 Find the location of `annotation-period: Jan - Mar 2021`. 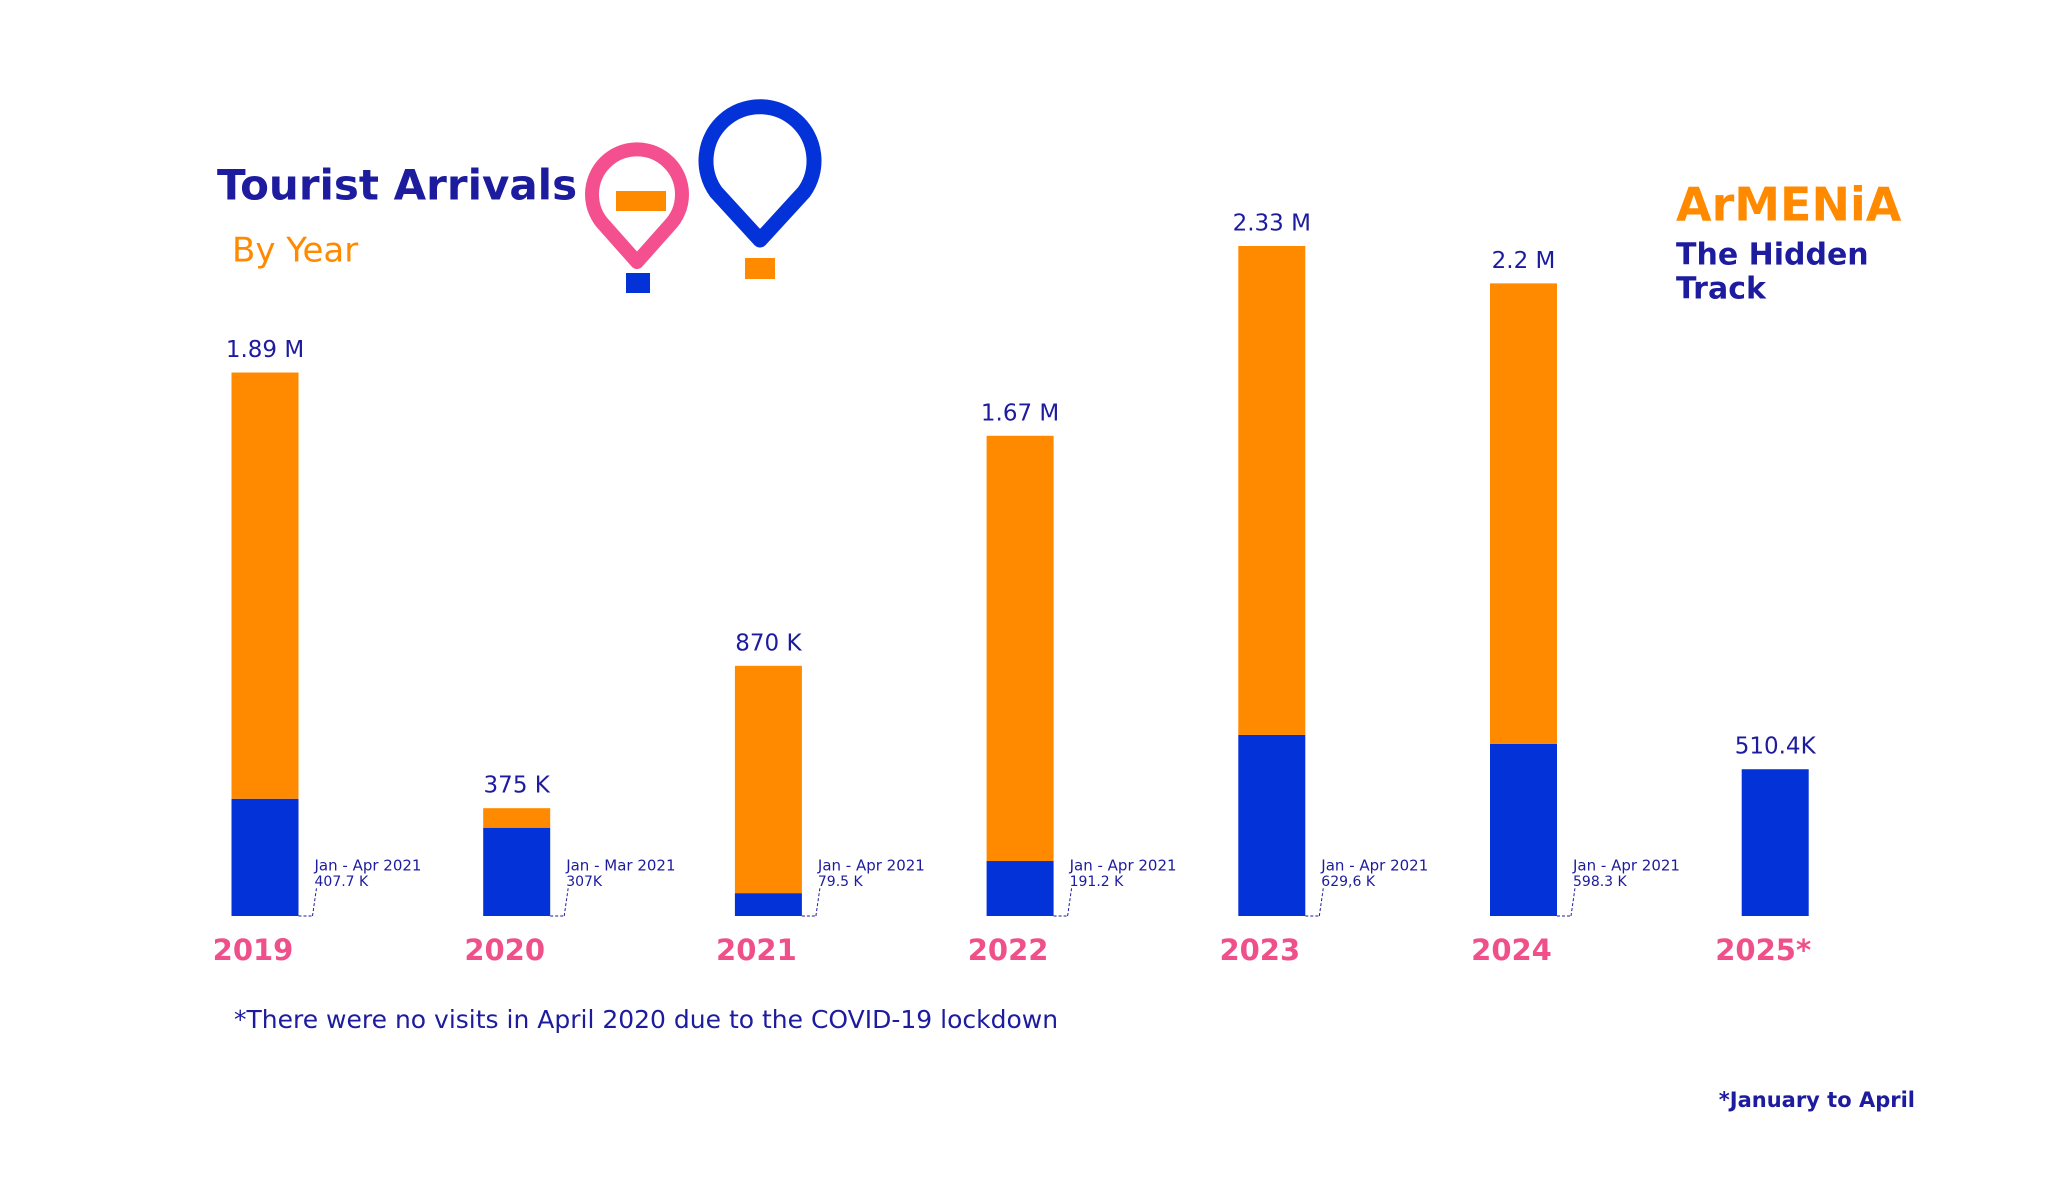

annotation-period: Jan - Mar 2021 is located at coordinates (620, 866).